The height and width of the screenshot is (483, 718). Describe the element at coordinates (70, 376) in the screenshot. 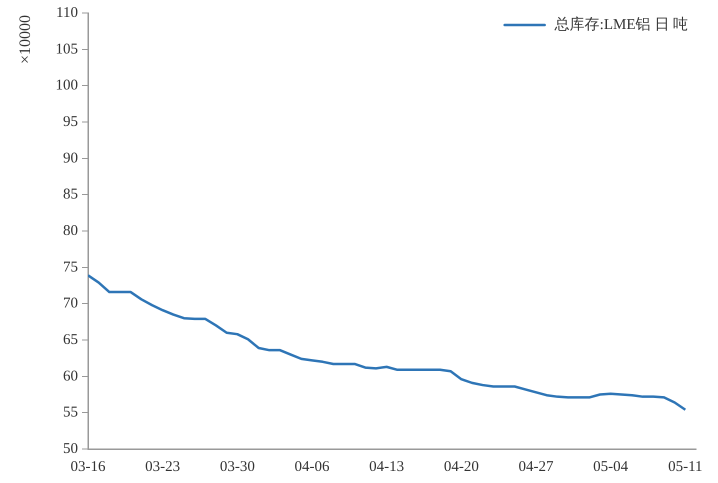

I see `y-tick-label: 60` at that location.